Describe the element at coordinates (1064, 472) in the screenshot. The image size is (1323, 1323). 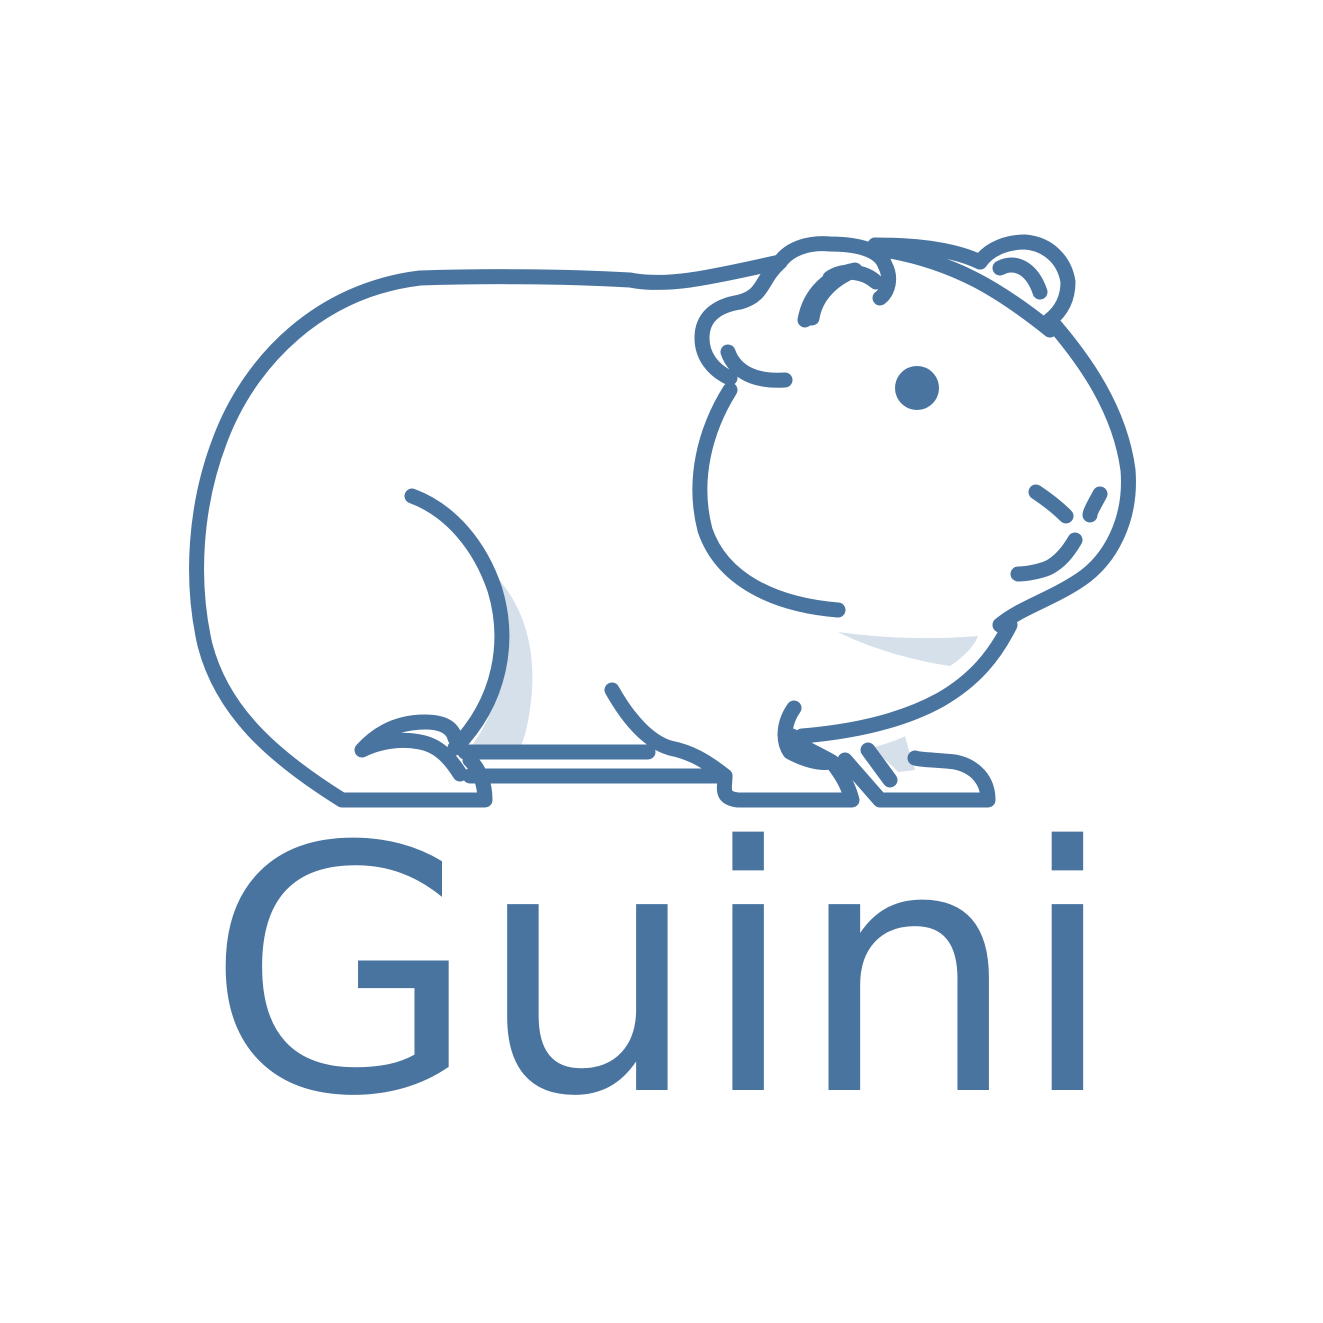
I see `face-right` at that location.